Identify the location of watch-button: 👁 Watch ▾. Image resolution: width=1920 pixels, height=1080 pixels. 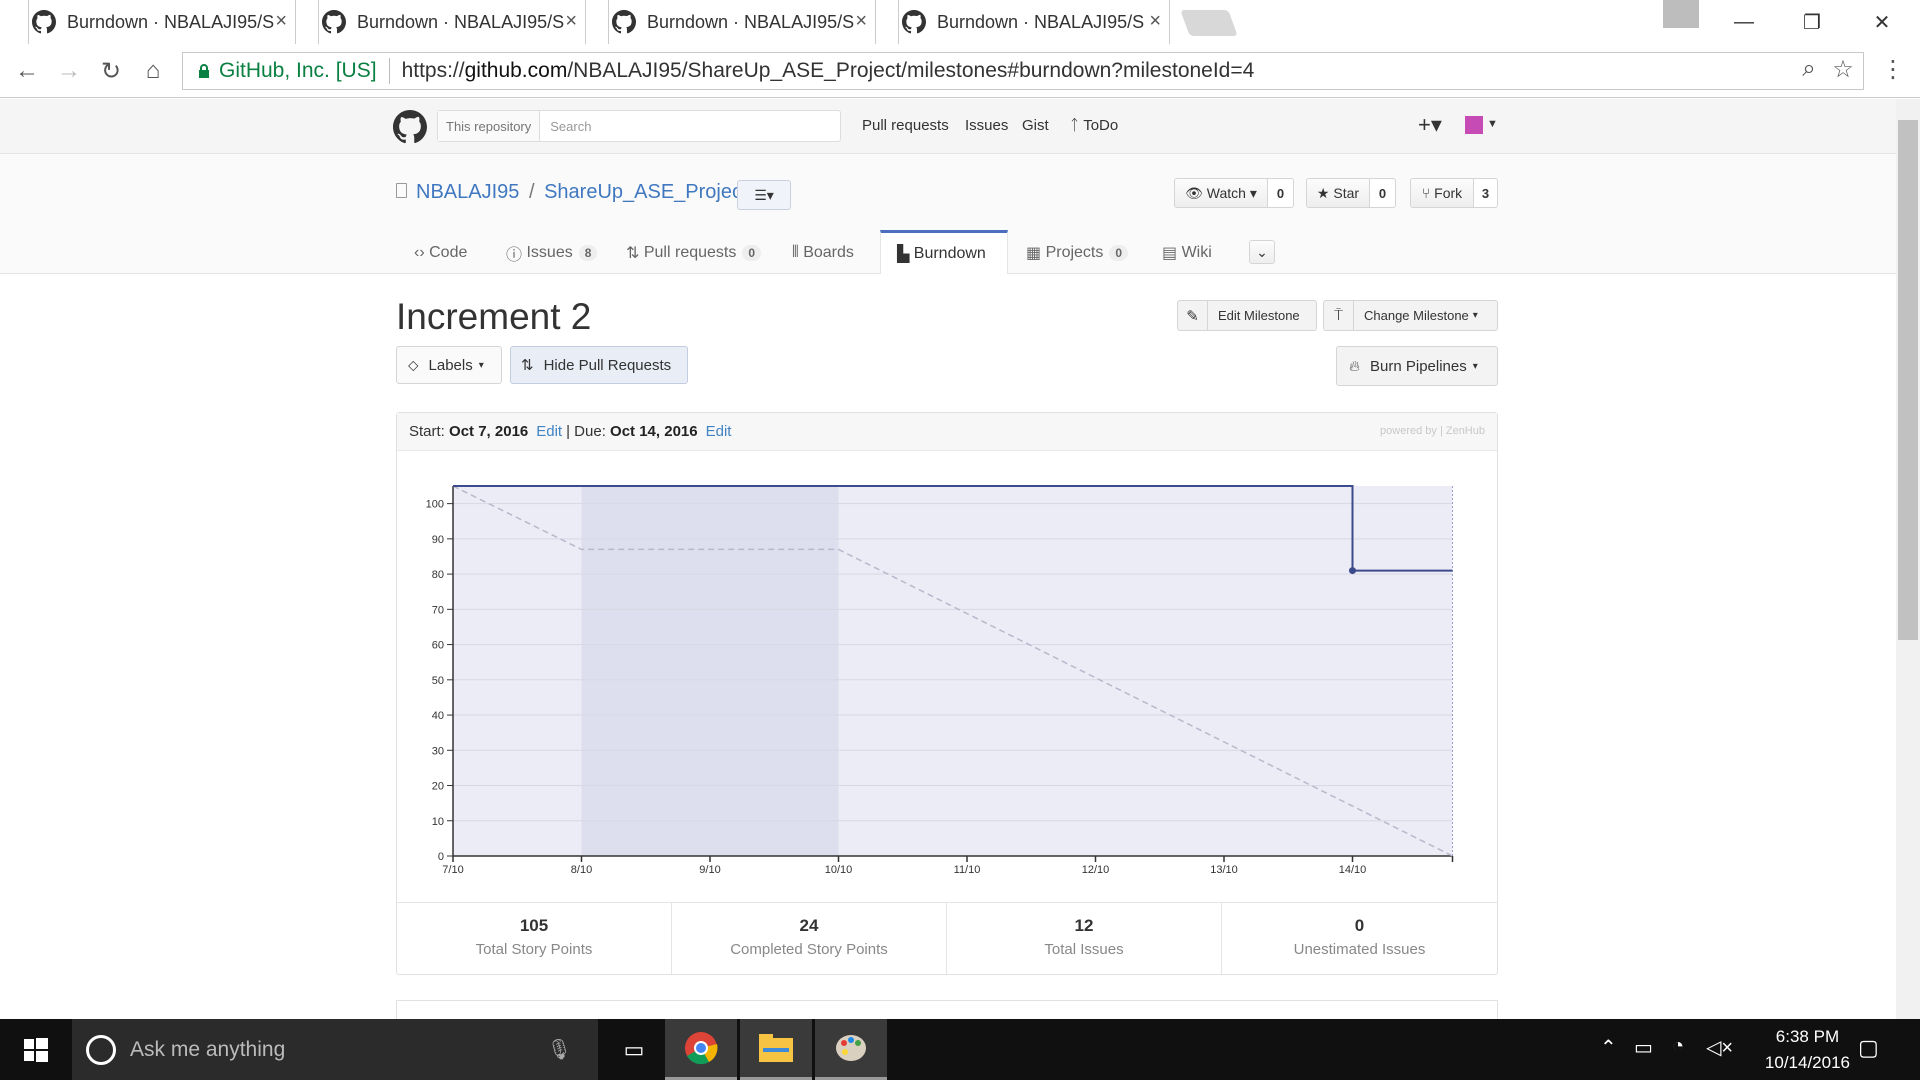
(1221, 193).